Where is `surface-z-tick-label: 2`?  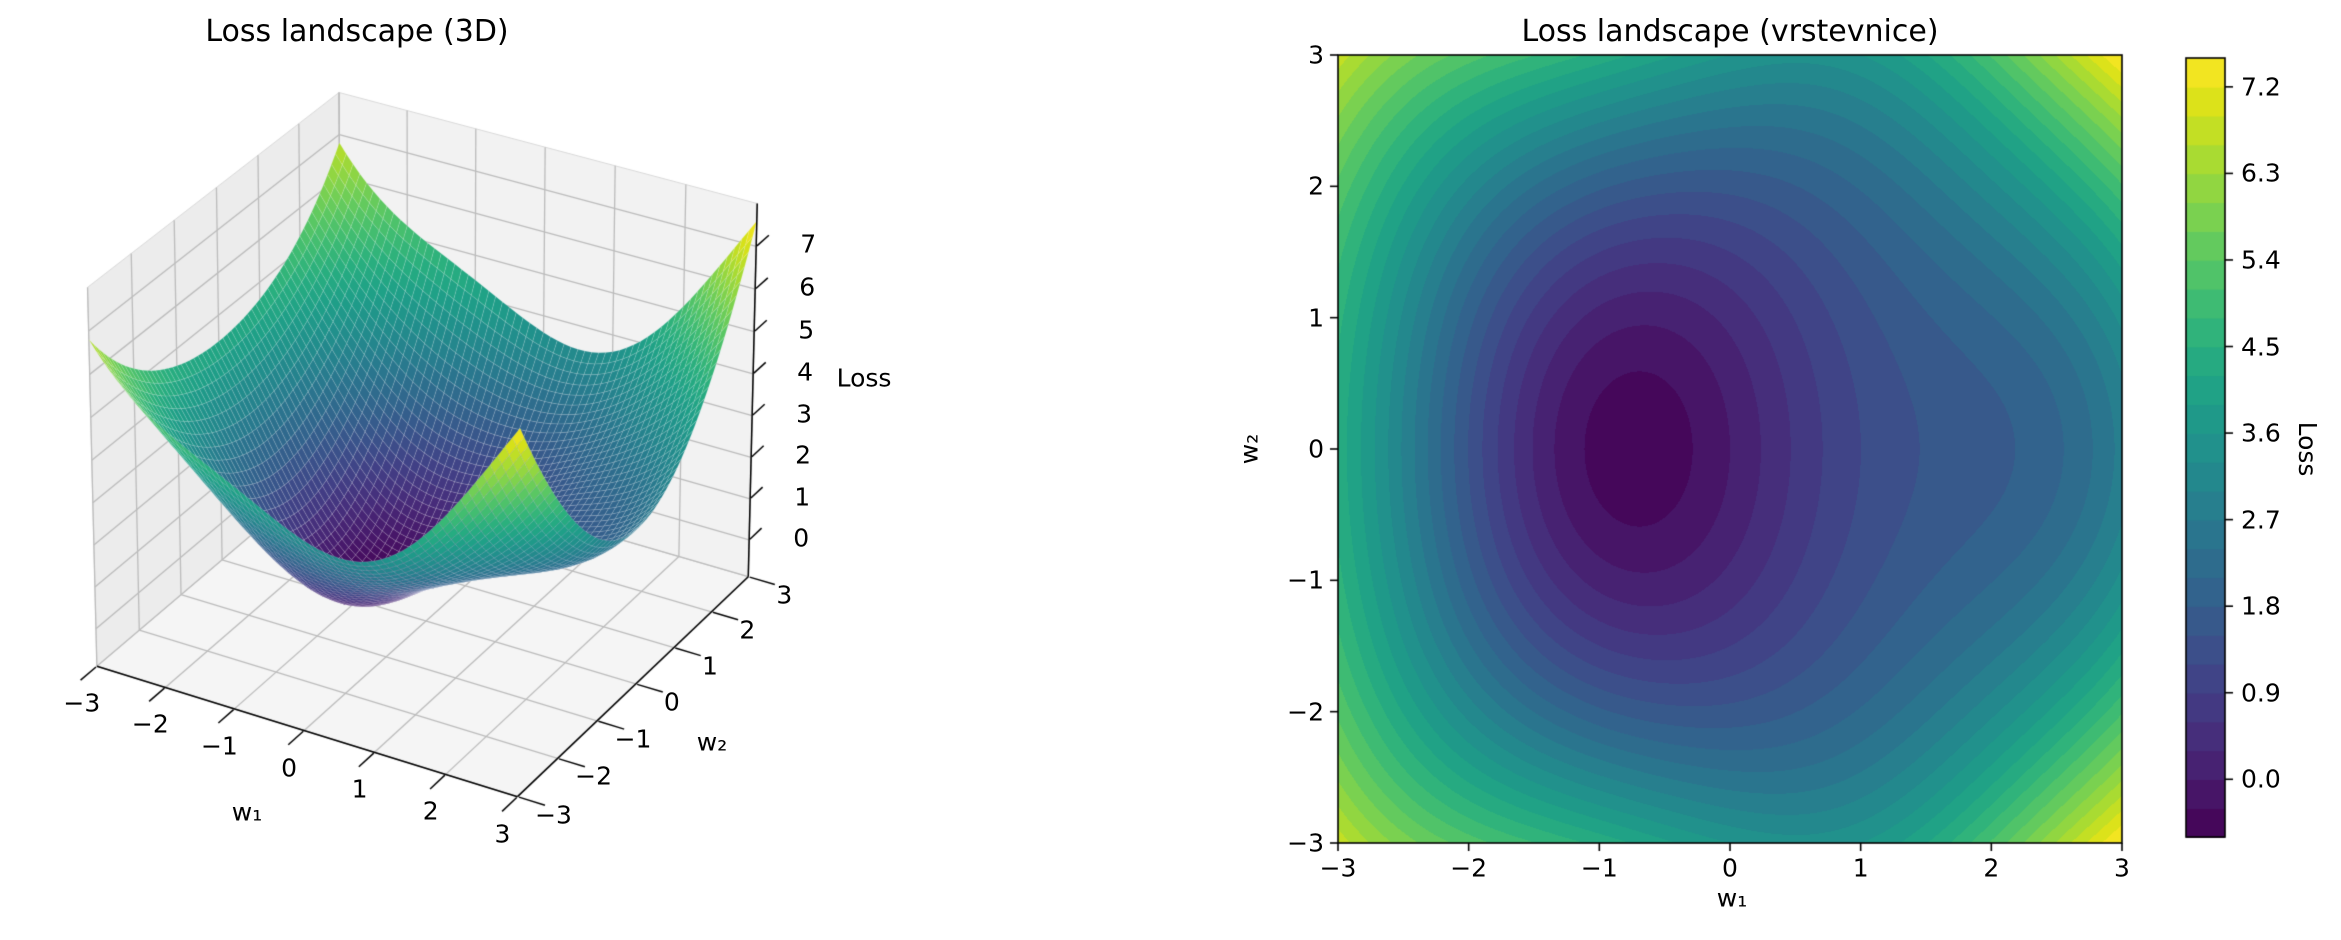
surface-z-tick-label: 2 is located at coordinates (803, 455).